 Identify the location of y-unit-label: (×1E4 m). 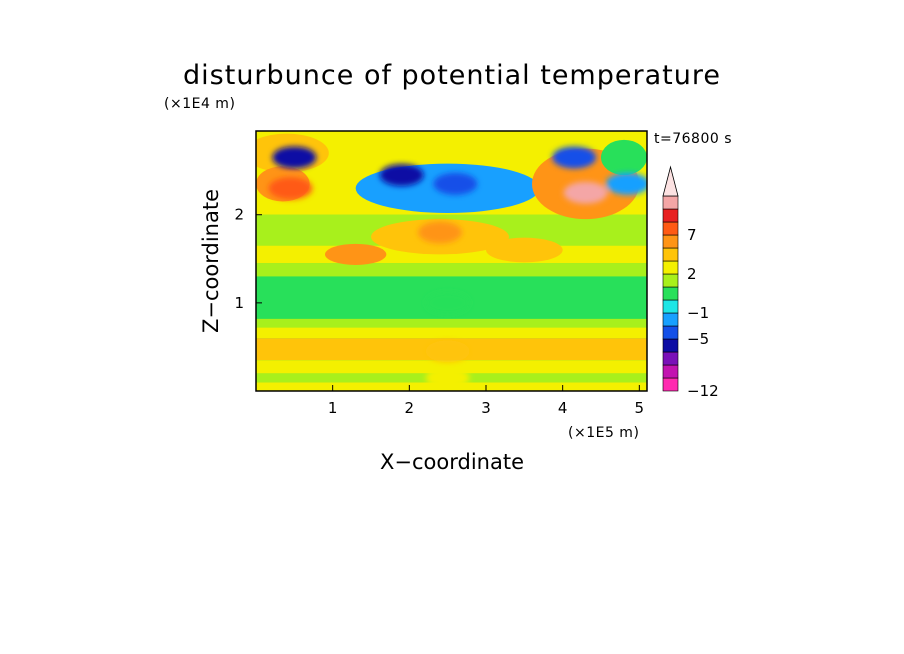
(199, 104).